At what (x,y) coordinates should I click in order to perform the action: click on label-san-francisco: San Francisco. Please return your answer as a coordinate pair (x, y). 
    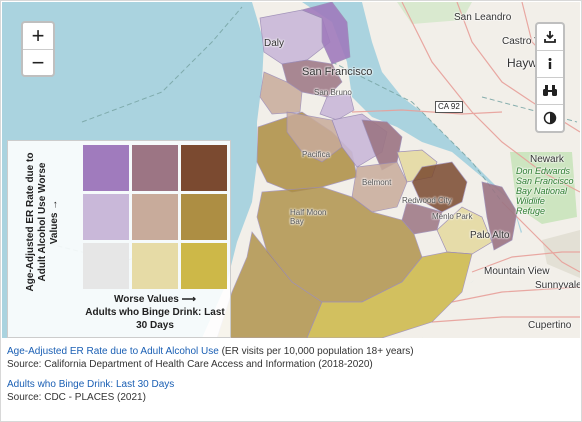
    Looking at the image, I should click on (337, 72).